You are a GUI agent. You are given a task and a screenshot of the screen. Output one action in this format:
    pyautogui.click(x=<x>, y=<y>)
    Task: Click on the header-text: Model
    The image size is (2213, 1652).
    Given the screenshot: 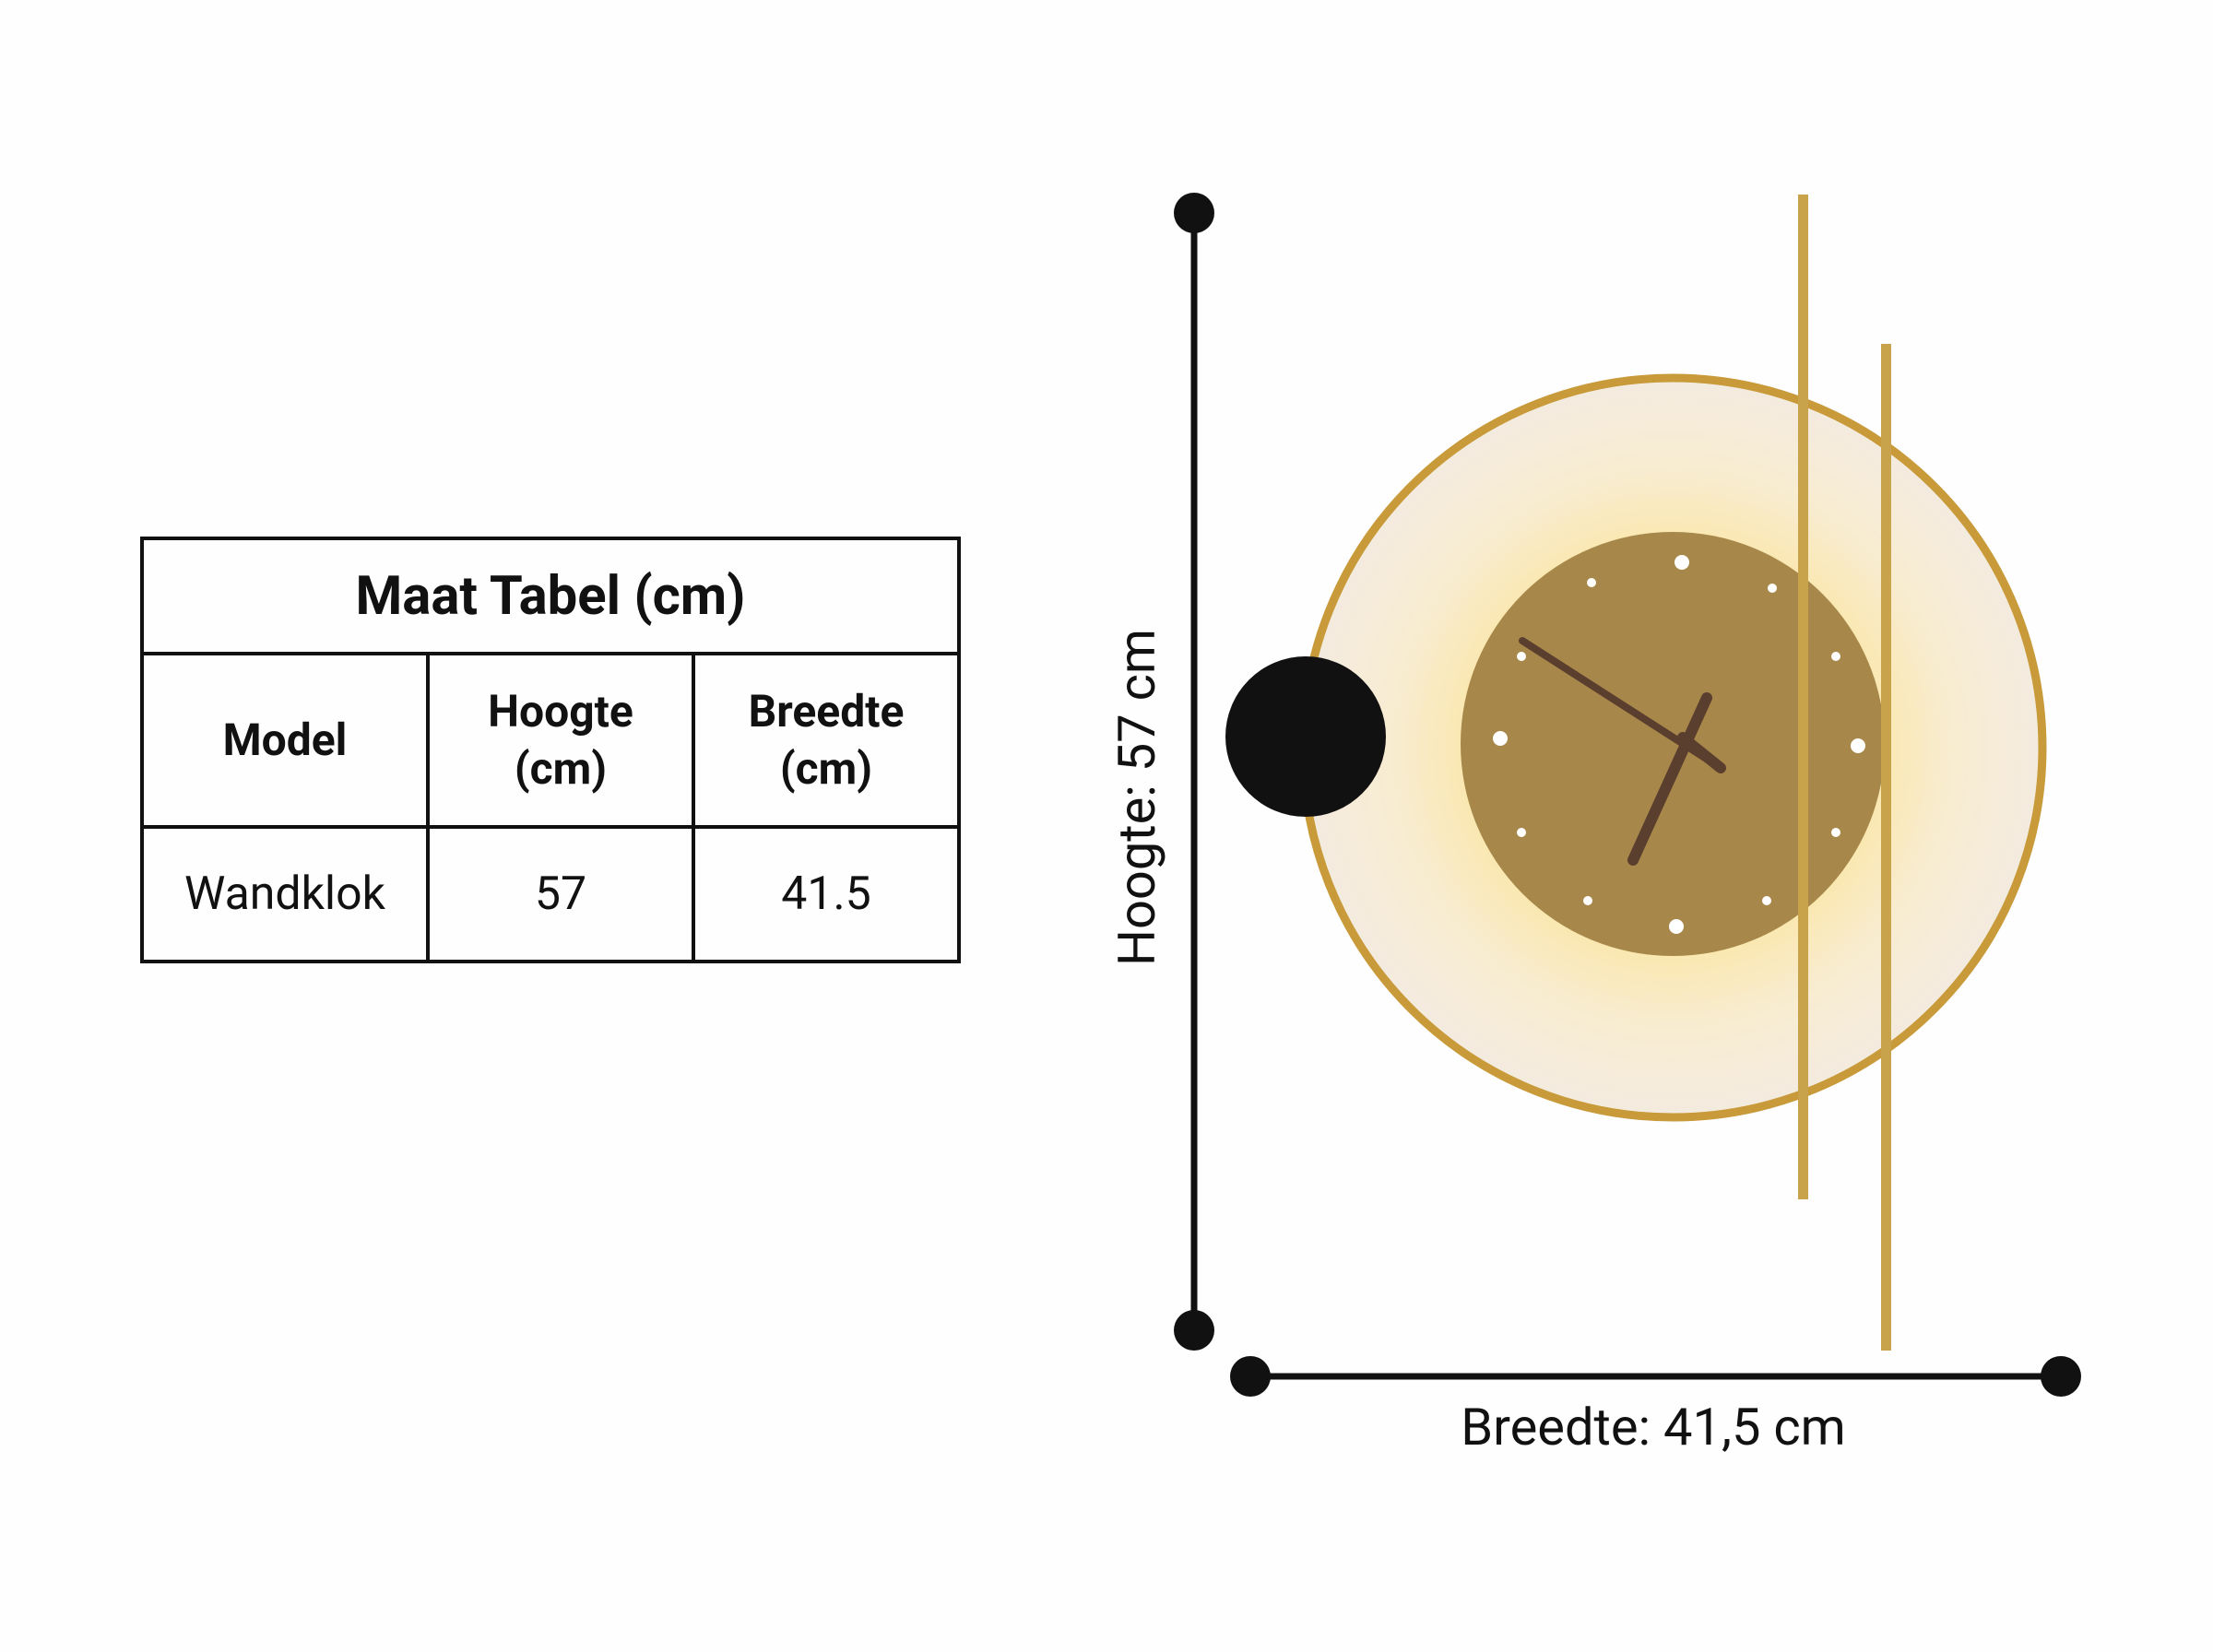 What is the action you would take?
    pyautogui.click(x=285, y=739)
    